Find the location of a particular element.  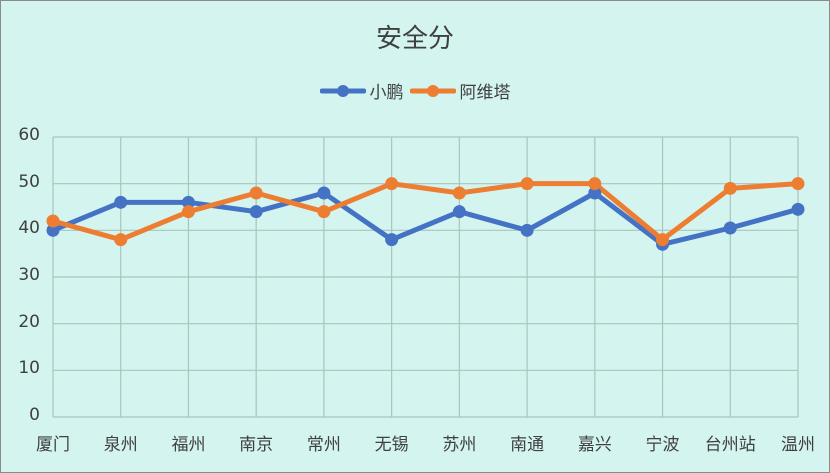

x-tick-label: 苏州 is located at coordinates (459, 445).